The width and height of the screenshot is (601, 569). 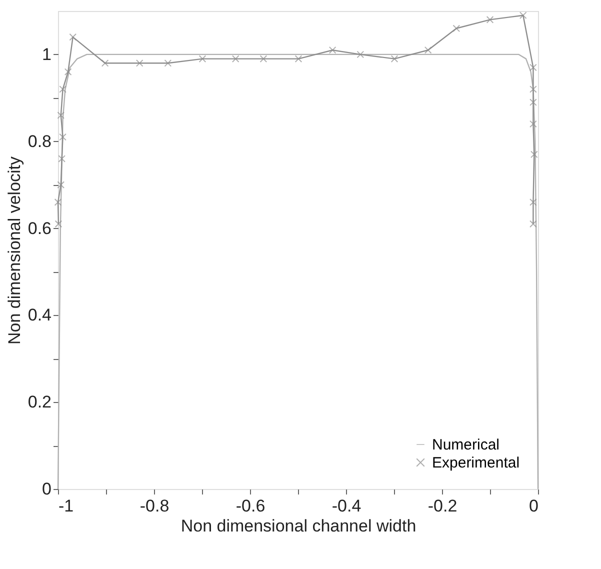 What do you see at coordinates (47, 54) in the screenshot?
I see `y-tick-label: 1` at bounding box center [47, 54].